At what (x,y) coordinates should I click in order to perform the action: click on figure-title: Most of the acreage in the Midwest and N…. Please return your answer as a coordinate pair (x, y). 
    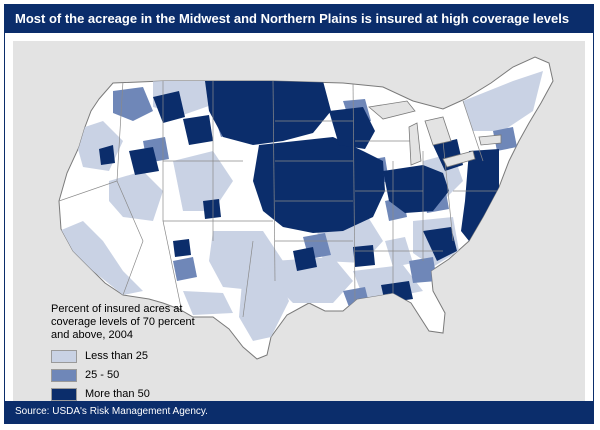
    Looking at the image, I should click on (299, 19).